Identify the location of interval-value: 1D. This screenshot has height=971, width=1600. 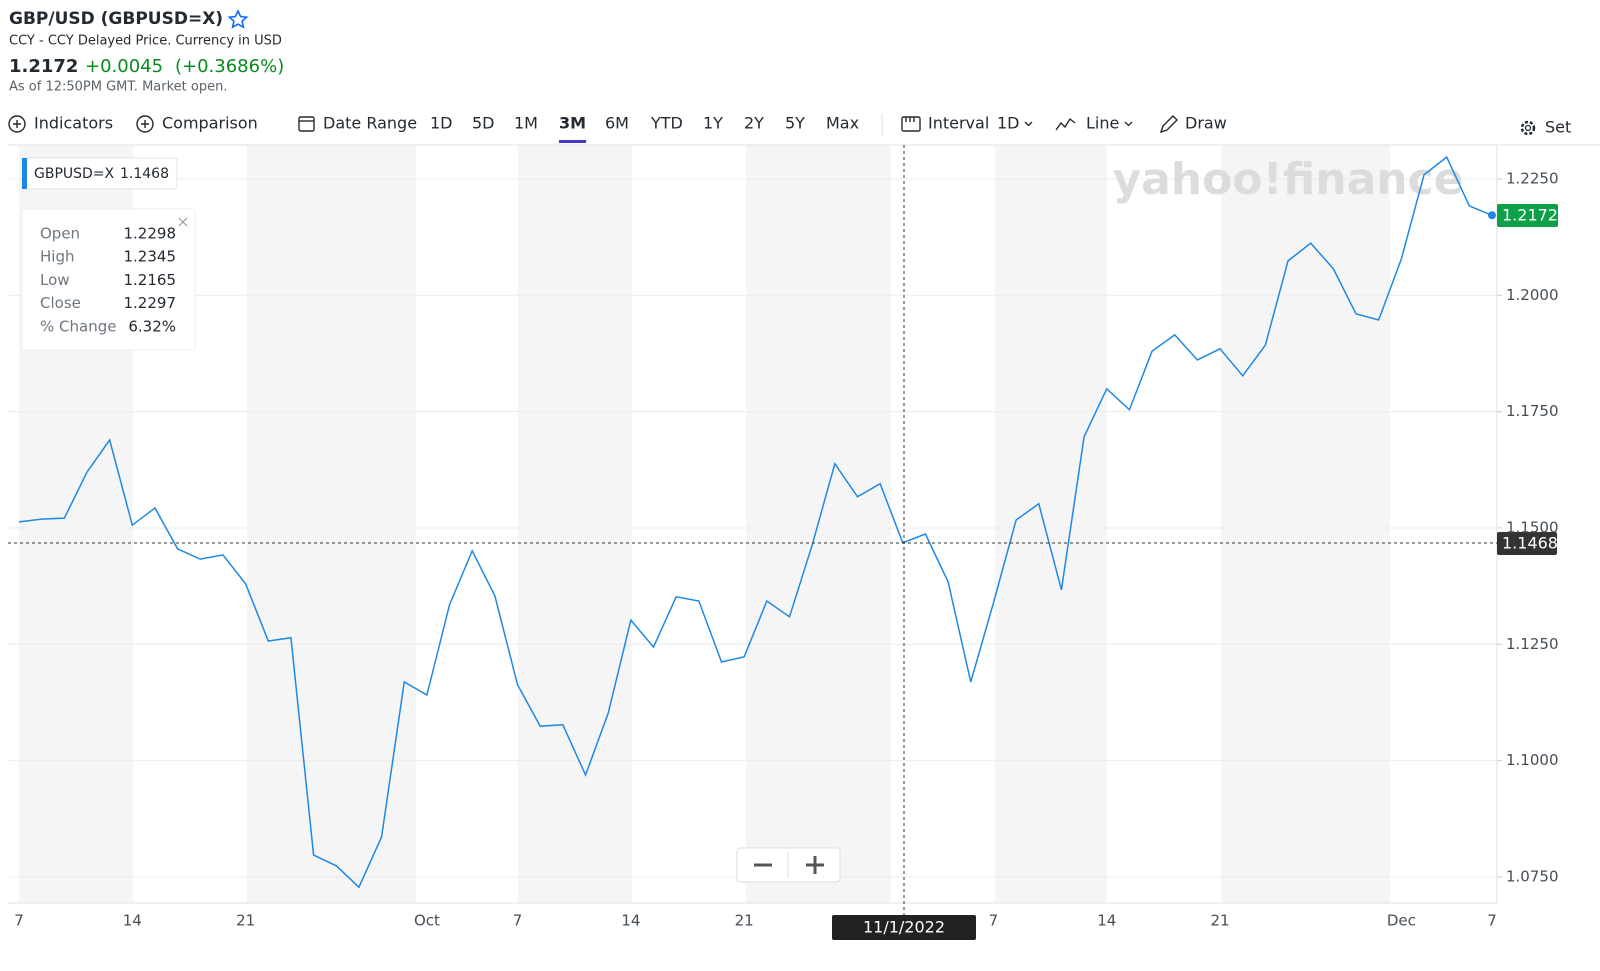
(1008, 123).